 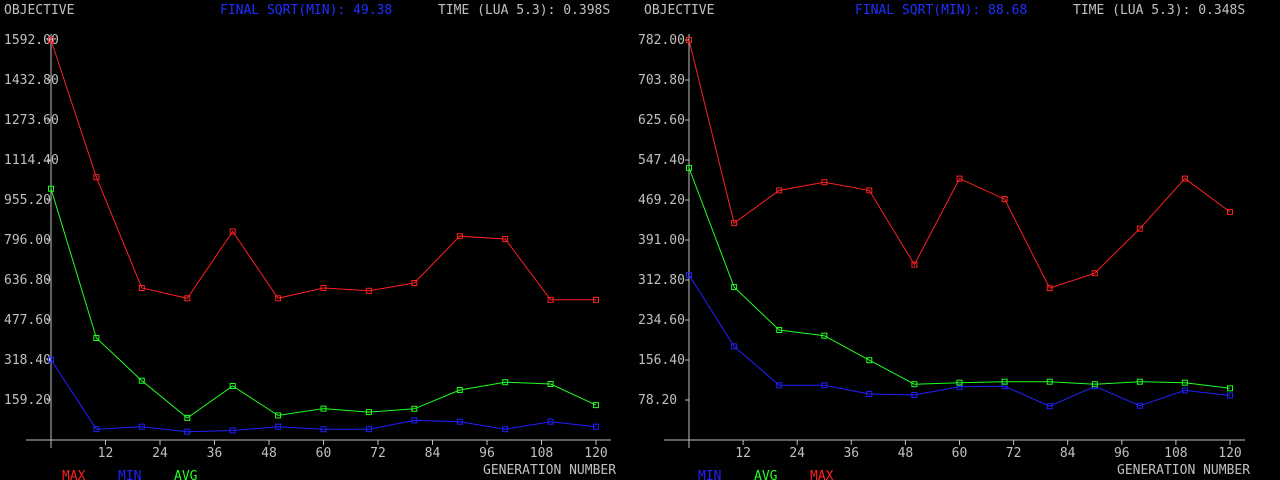 What do you see at coordinates (661, 360) in the screenshot?
I see `y-tick-label: 156.40` at bounding box center [661, 360].